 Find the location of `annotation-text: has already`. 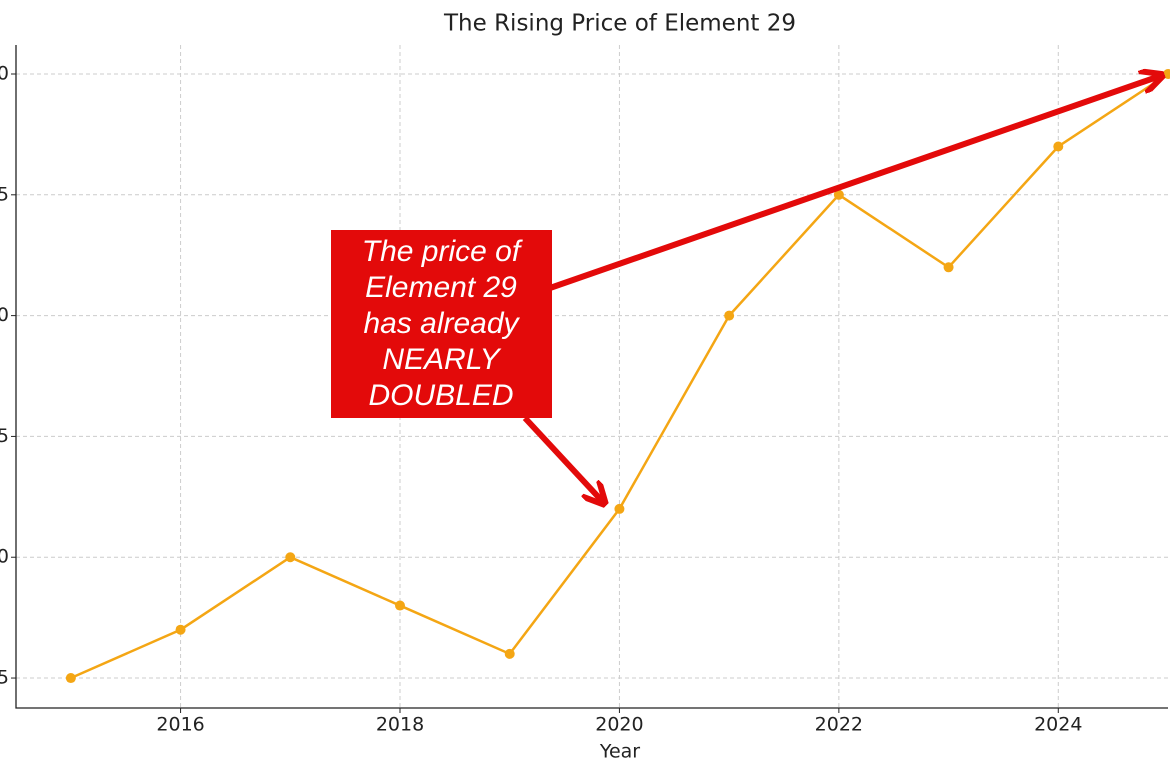

annotation-text: has already is located at coordinates (441, 323).